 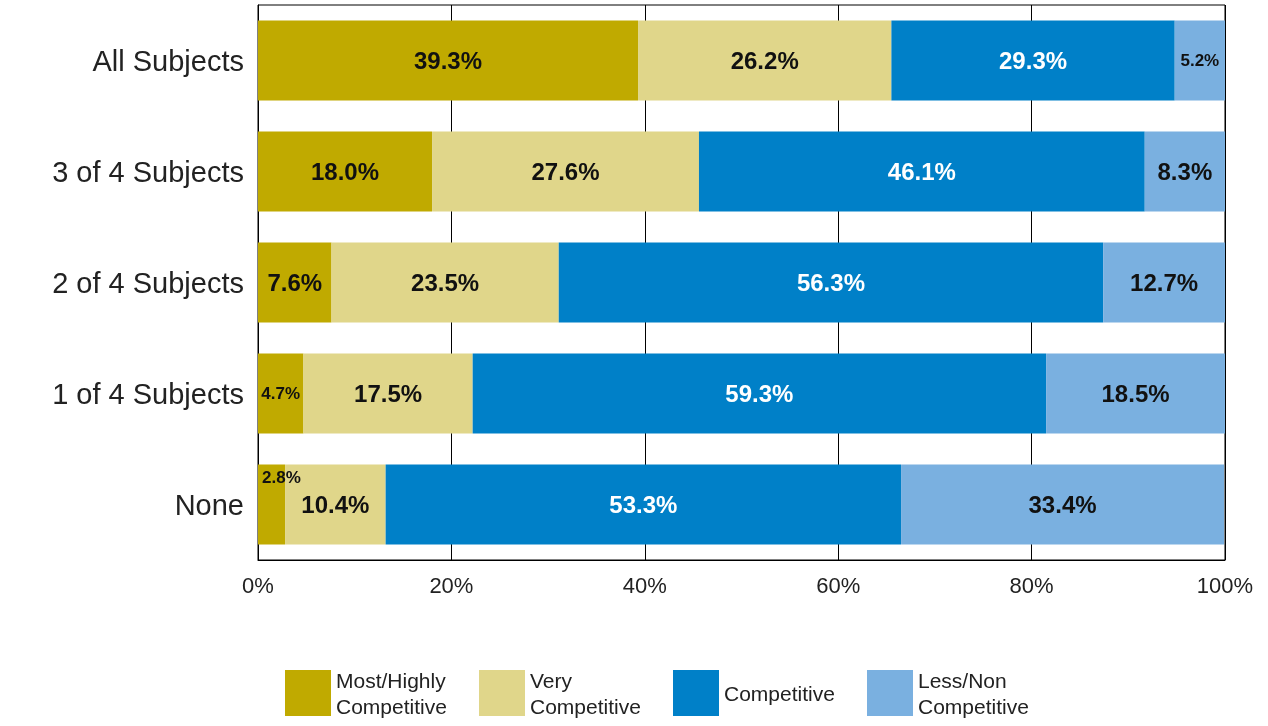 What do you see at coordinates (148, 171) in the screenshot?
I see `y-tick-label: 3 of 4 Subjects` at bounding box center [148, 171].